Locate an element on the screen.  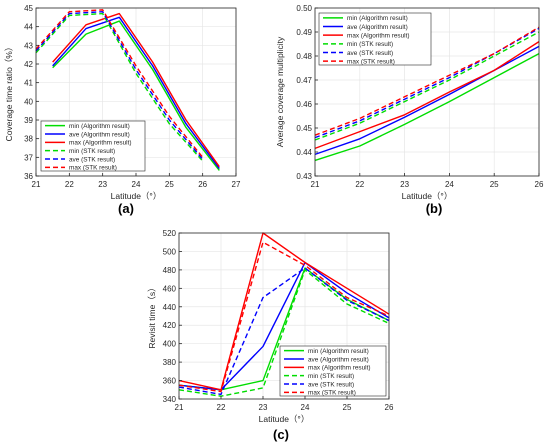
y-tick-label: 440 is located at coordinates (170, 307).